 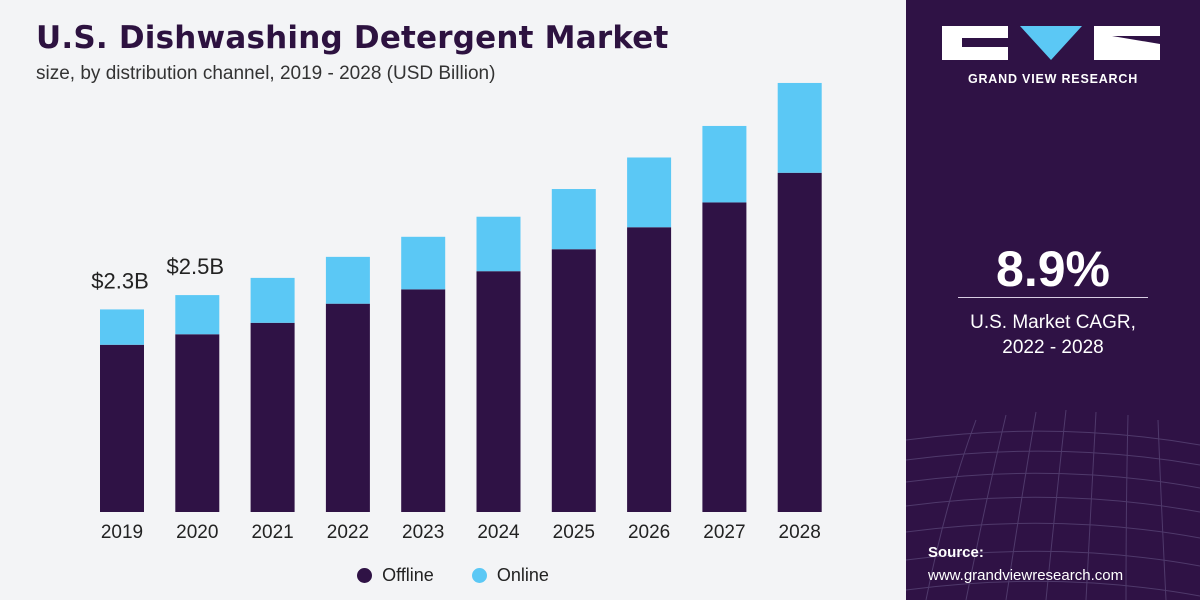 What do you see at coordinates (272, 417) in the screenshot?
I see `bar-offline-2021` at bounding box center [272, 417].